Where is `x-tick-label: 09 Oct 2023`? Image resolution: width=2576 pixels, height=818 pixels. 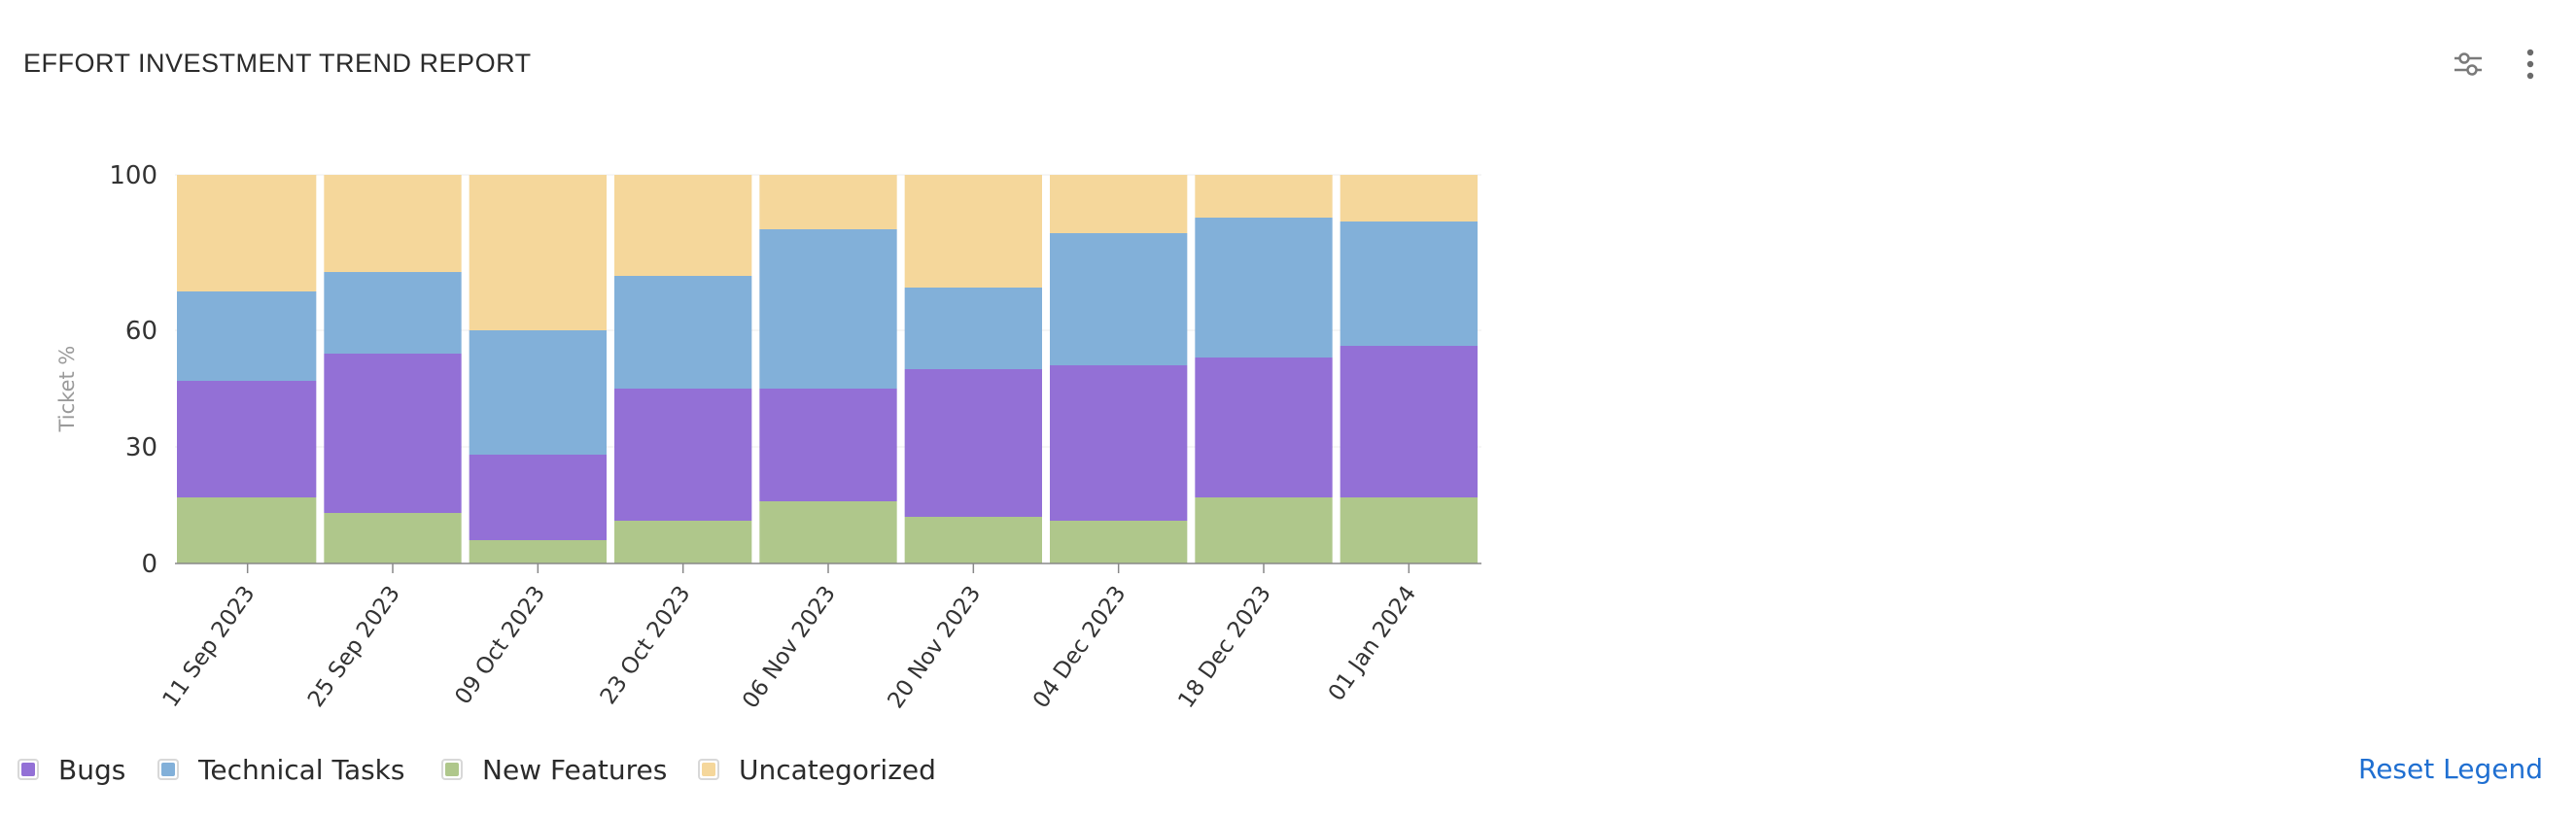
x-tick-label: 09 Oct 2023 is located at coordinates (500, 645).